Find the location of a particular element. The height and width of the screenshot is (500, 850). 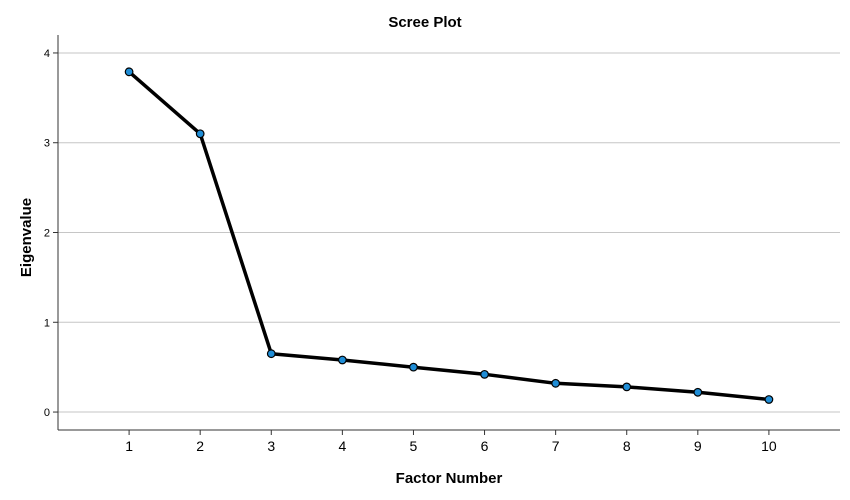

x-tick-label: 5 is located at coordinates (414, 446).